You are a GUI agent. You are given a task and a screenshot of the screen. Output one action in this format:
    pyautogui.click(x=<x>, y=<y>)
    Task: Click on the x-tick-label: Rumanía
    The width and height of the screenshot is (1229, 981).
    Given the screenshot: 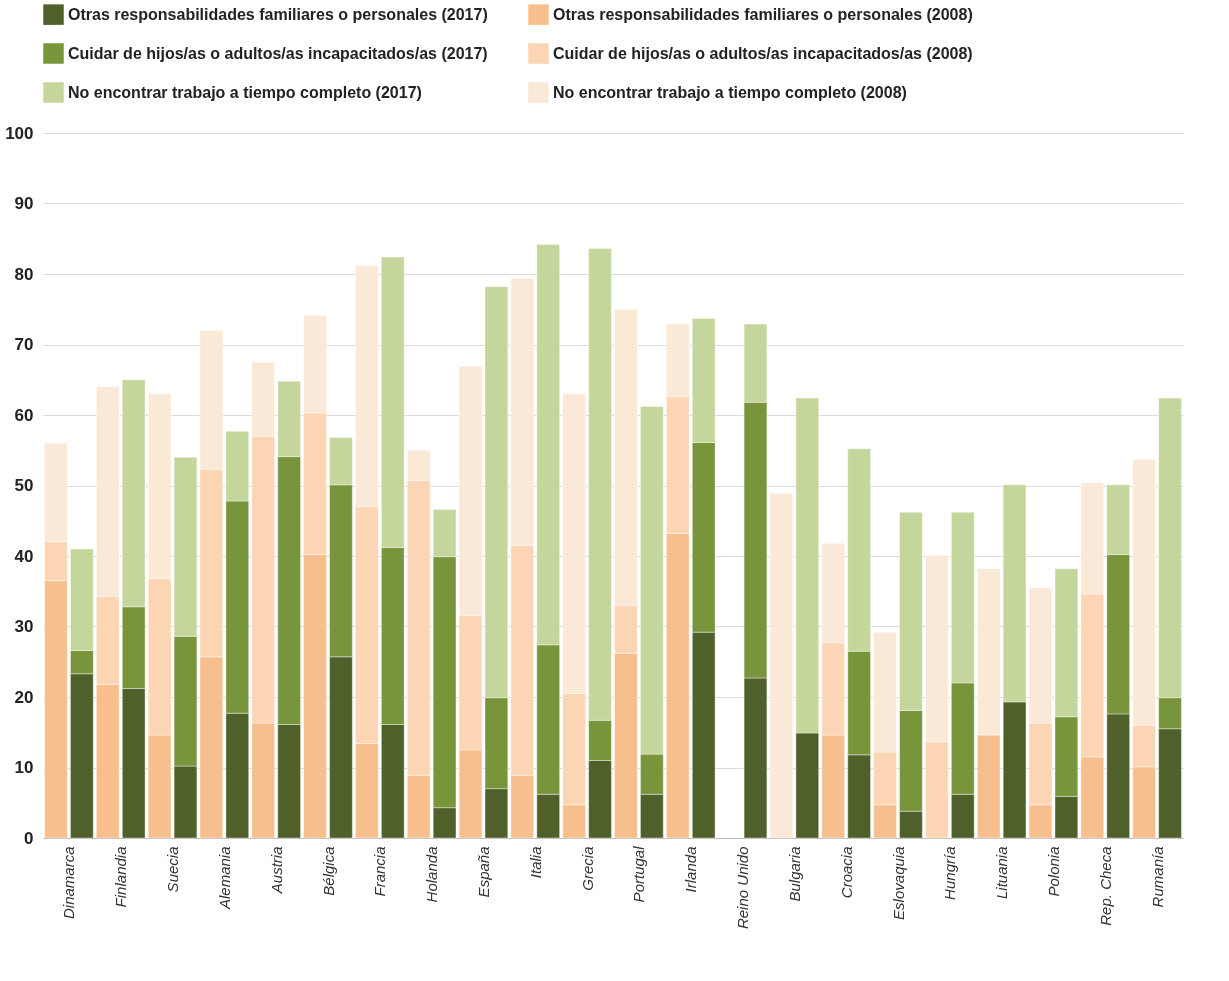 What is the action you would take?
    pyautogui.click(x=1157, y=877)
    